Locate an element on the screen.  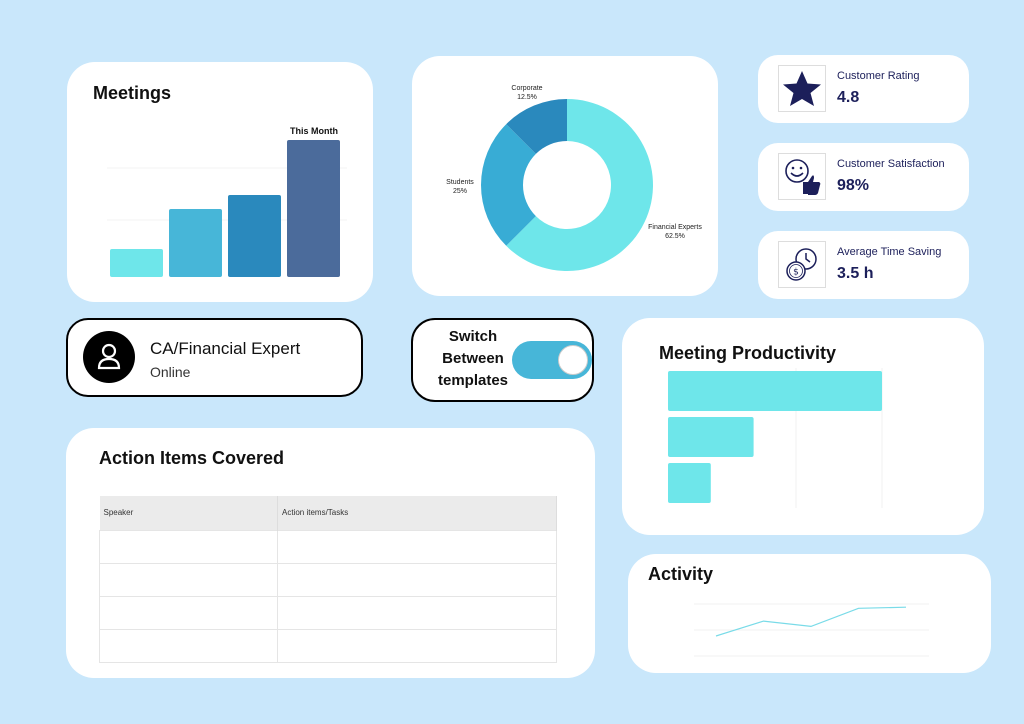
user-avatar-icon is located at coordinates (109, 357).